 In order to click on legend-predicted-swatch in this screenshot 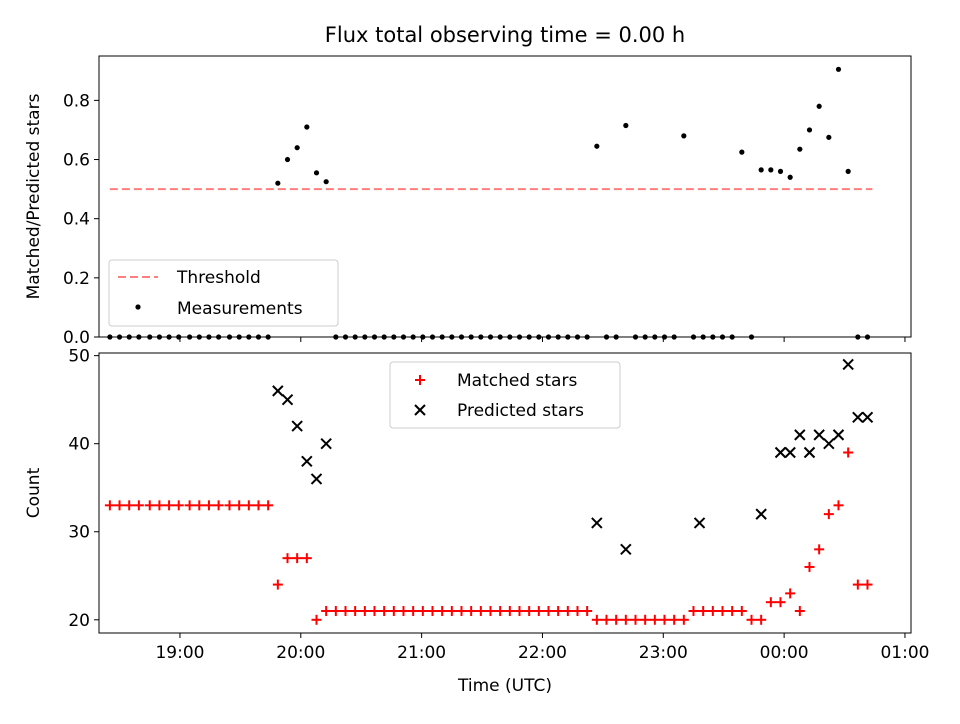, I will do `click(420, 410)`.